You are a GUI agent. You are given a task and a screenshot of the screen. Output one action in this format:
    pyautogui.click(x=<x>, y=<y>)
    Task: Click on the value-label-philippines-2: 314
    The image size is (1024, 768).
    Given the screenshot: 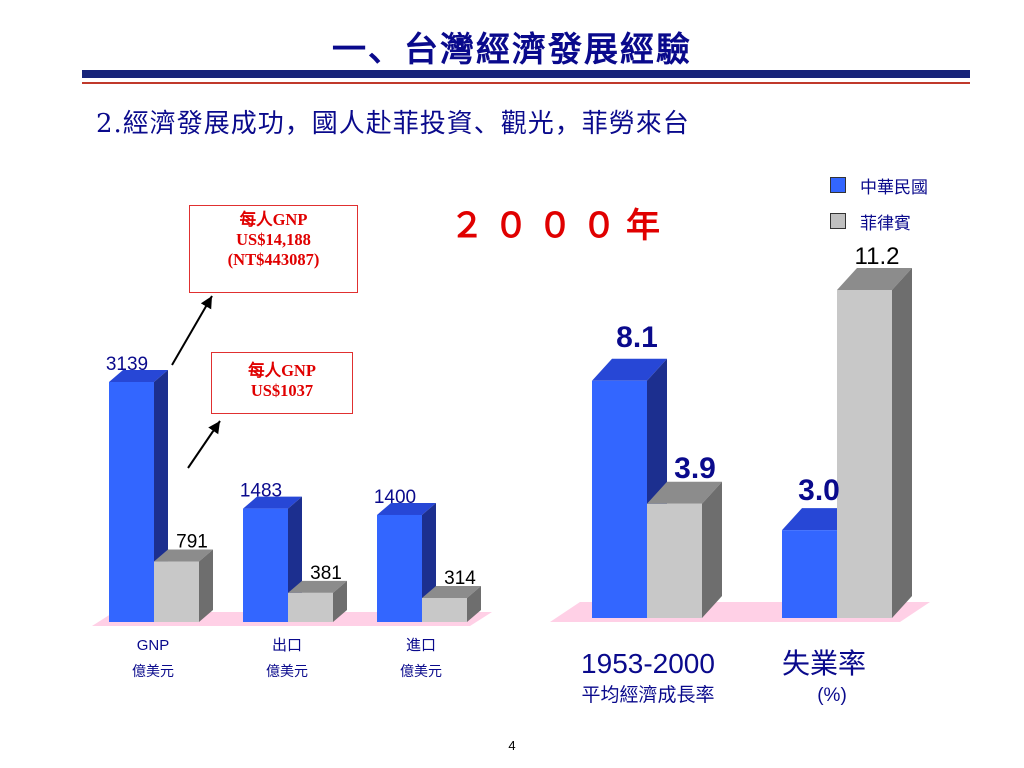 What is the action you would take?
    pyautogui.click(x=460, y=578)
    